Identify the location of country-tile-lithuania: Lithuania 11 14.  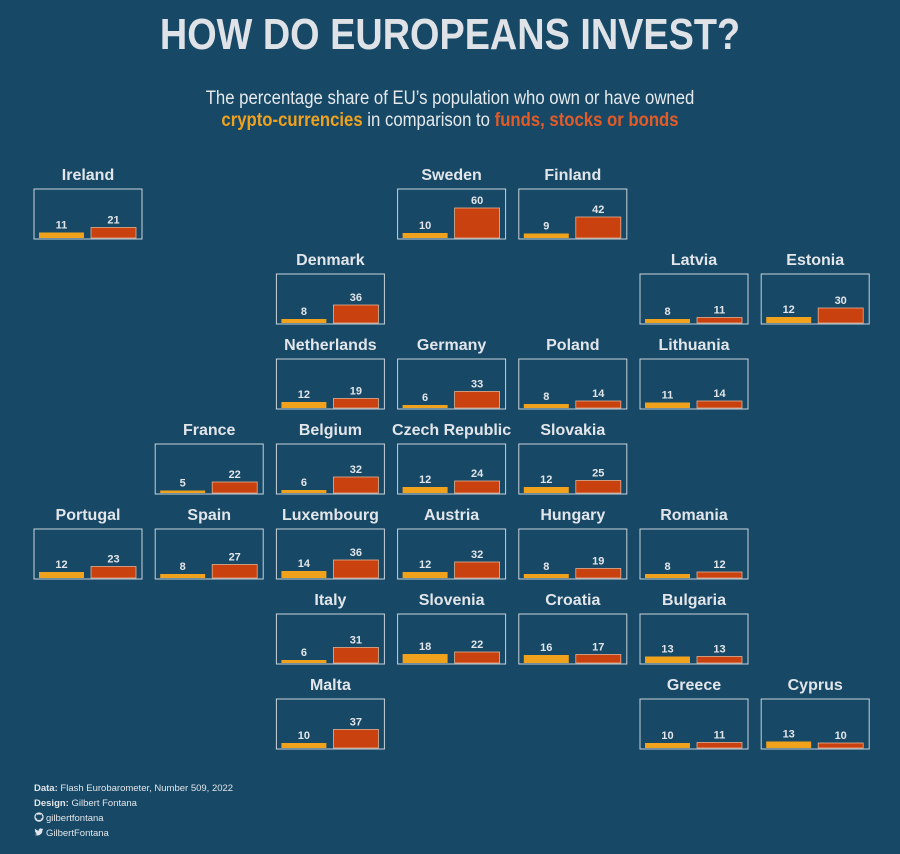
(694, 373).